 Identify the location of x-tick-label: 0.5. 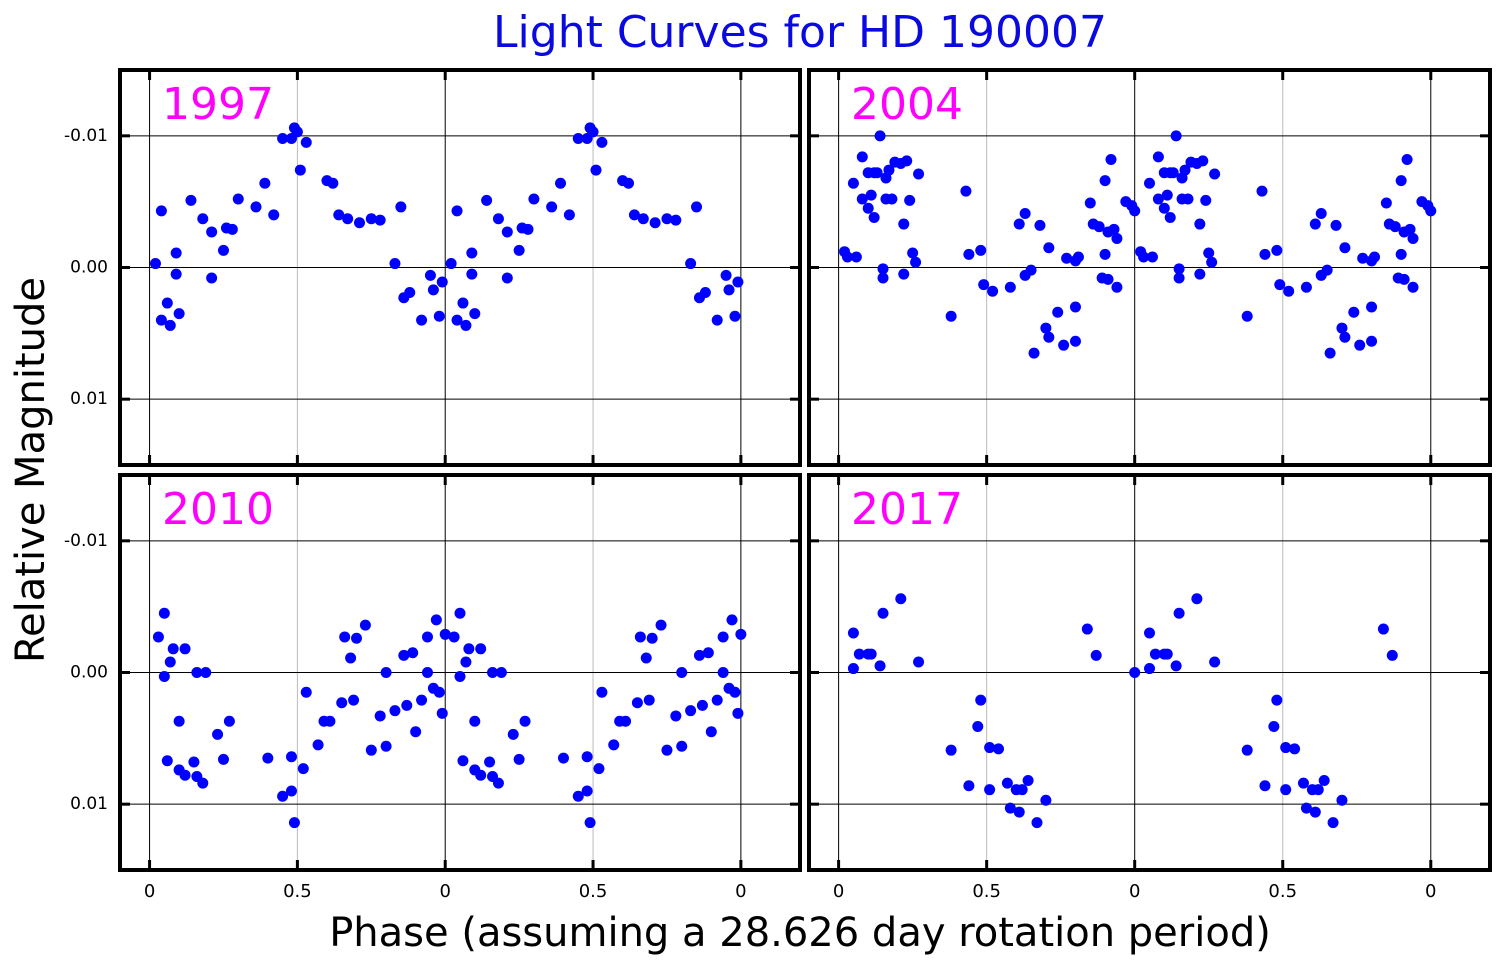
(986, 891).